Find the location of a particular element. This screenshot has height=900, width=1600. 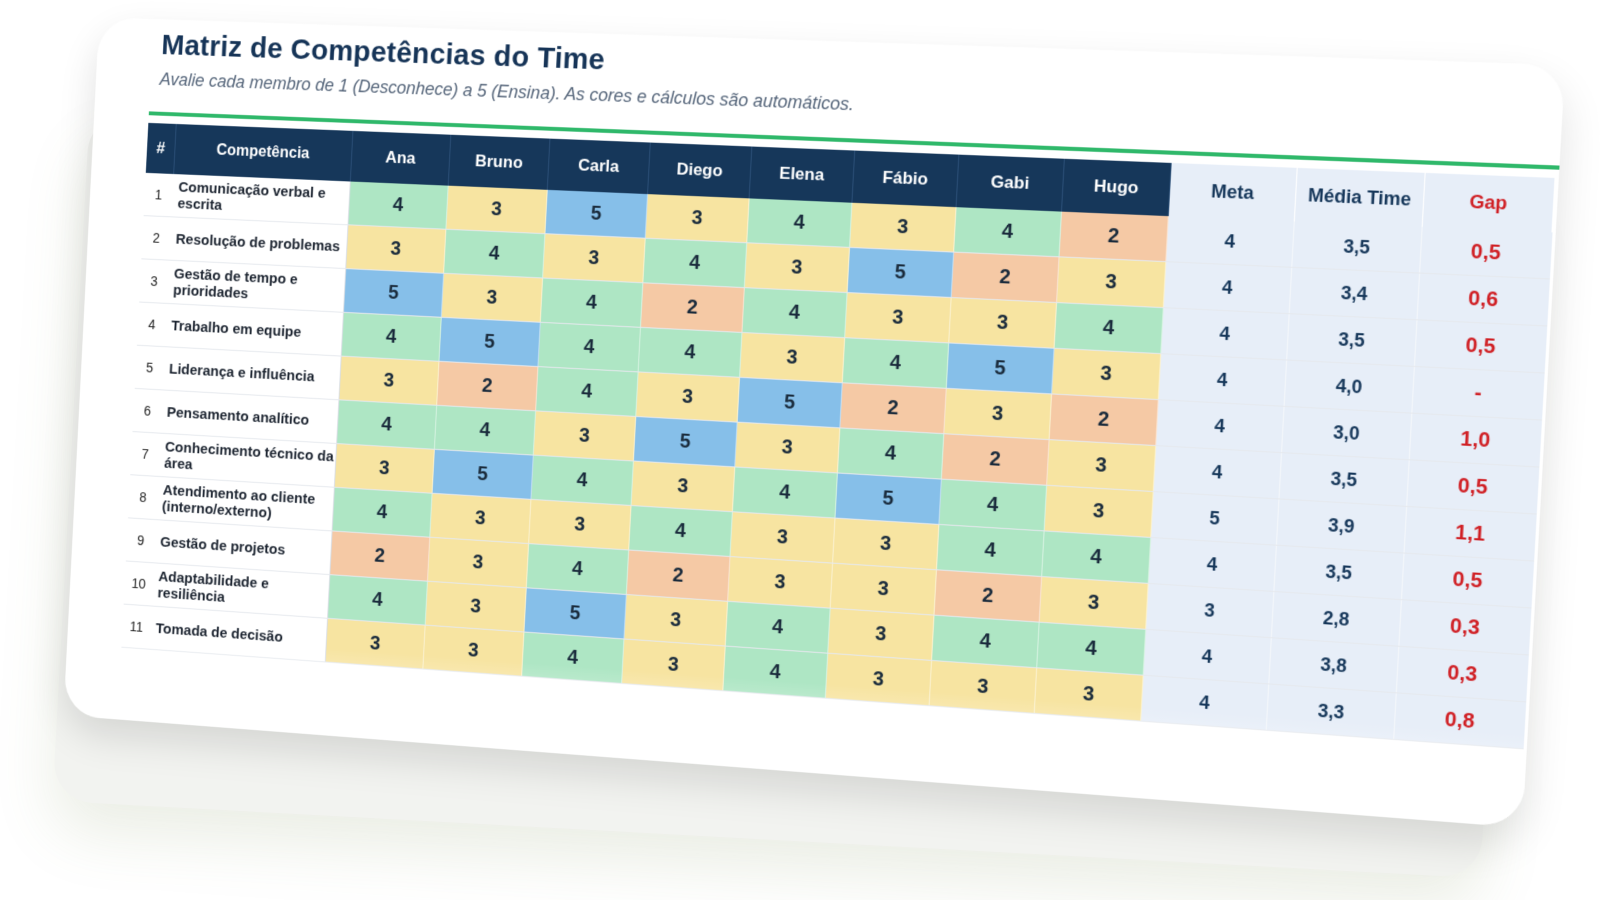

column-header-member: Elena is located at coordinates (802, 175).